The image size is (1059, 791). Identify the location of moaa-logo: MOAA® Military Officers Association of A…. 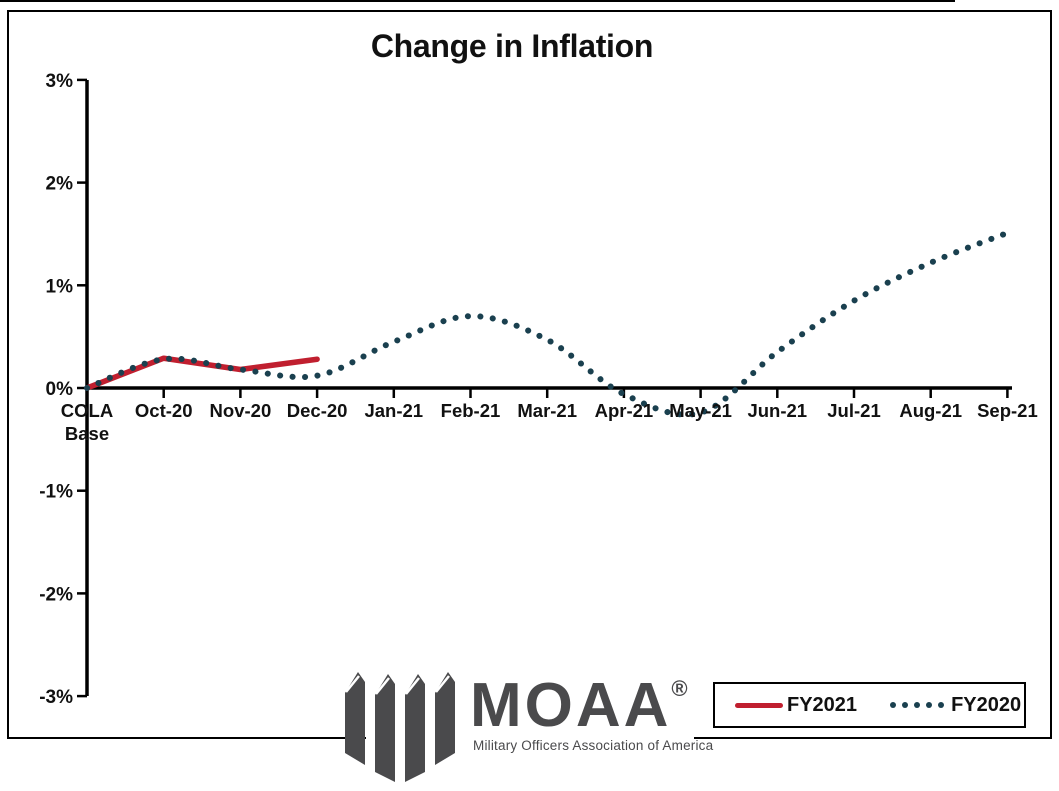
(527, 727).